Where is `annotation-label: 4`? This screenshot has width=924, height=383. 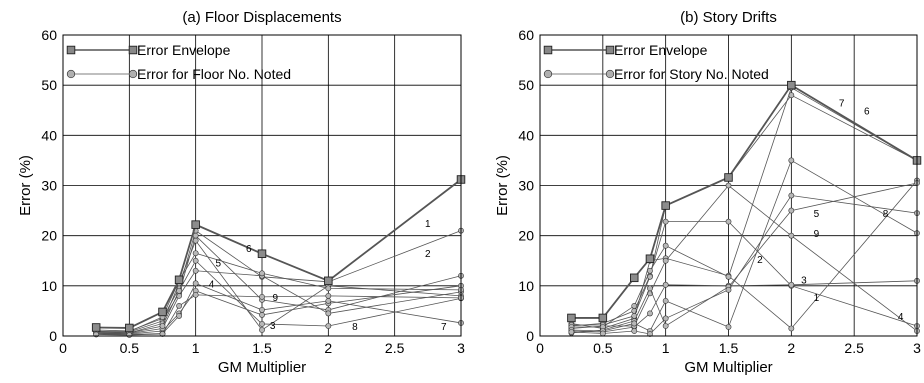 annotation-label: 4 is located at coordinates (901, 317).